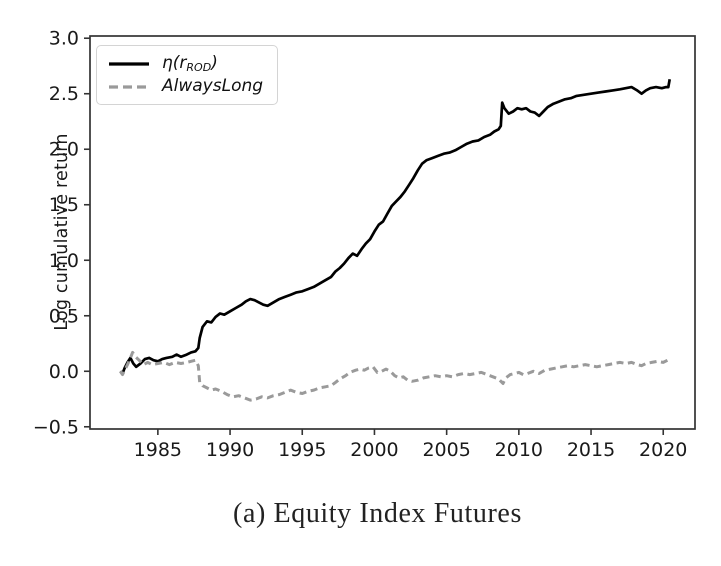 This screenshot has height=566, width=721. What do you see at coordinates (64, 39) in the screenshot?
I see `y-tick-label: 3.0` at bounding box center [64, 39].